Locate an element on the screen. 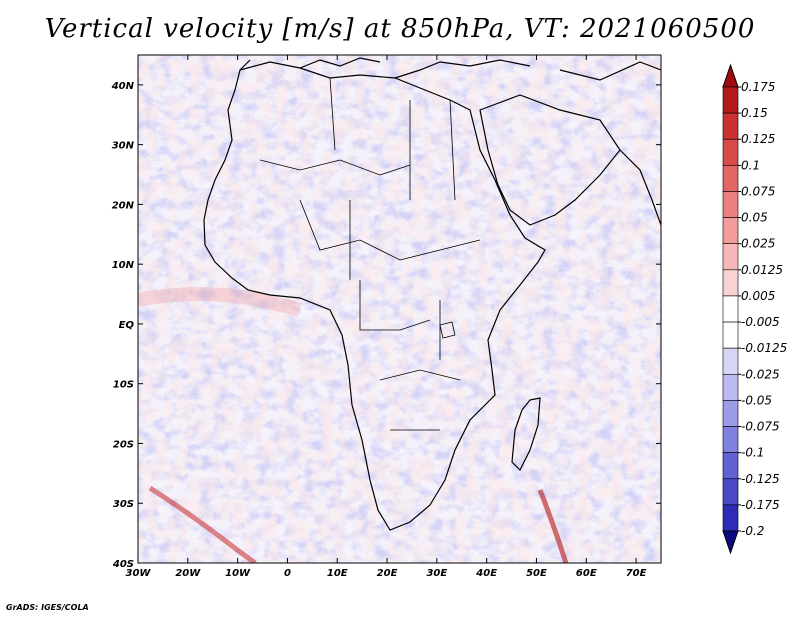 This screenshot has width=800, height=618. lat-label: 30N is located at coordinates (123, 146).